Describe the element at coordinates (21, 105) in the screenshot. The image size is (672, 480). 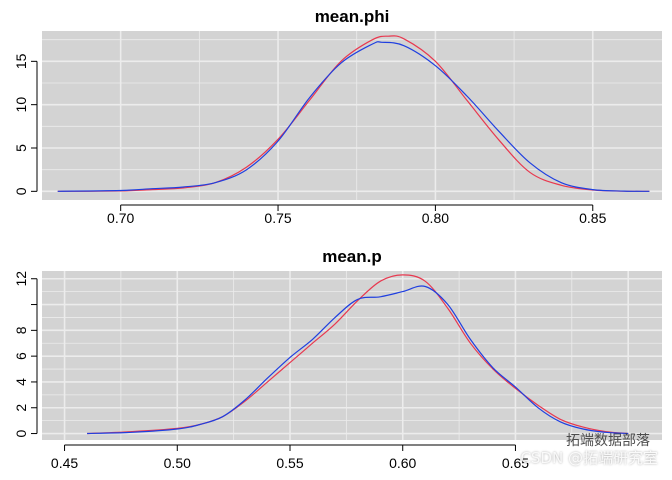
I see `y-tick-label: 10` at that location.